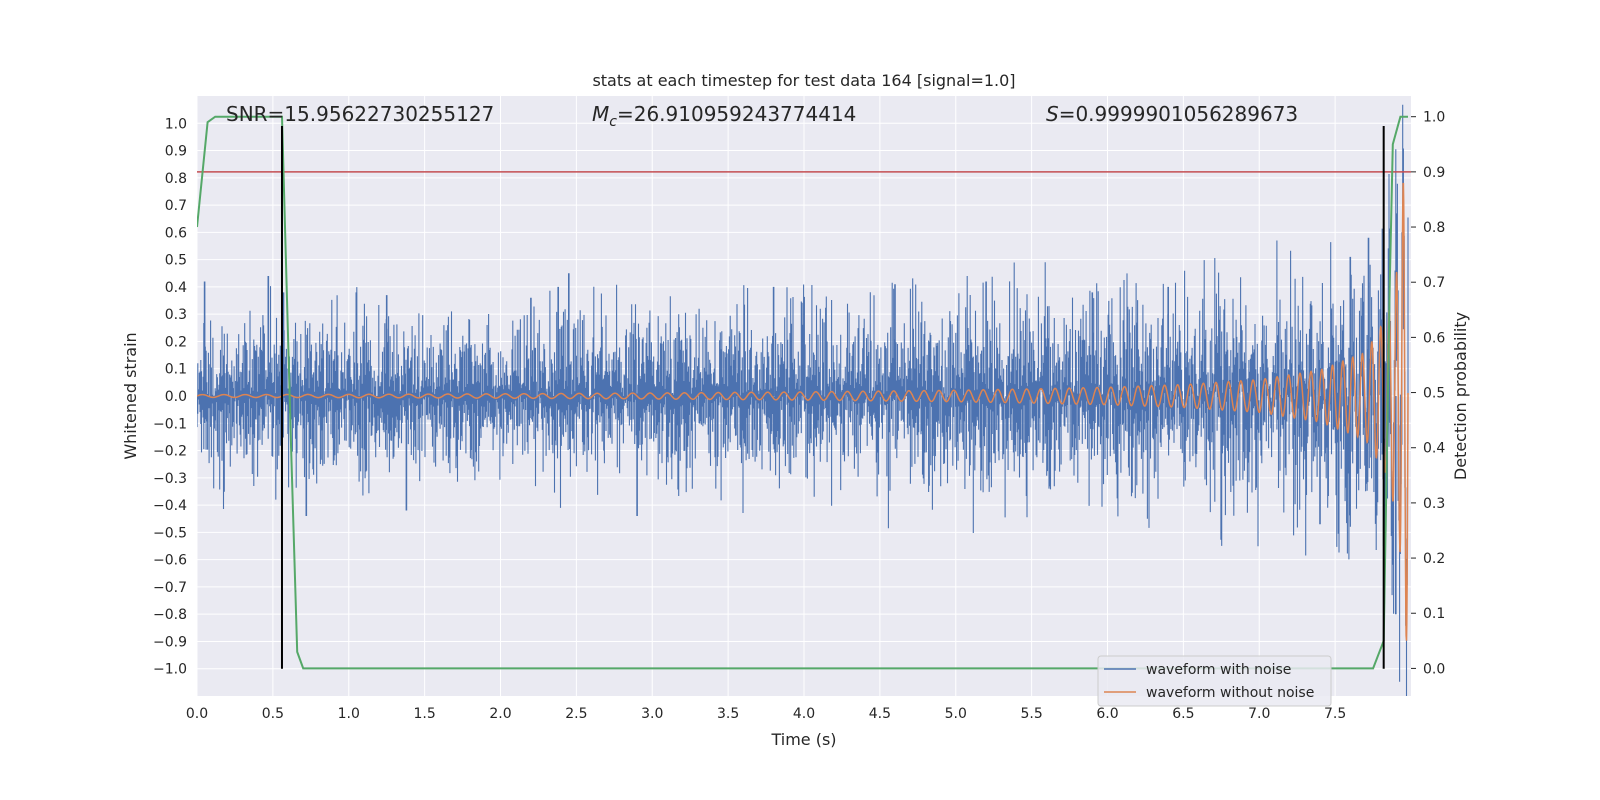 The height and width of the screenshot is (800, 1600). What do you see at coordinates (576, 714) in the screenshot?
I see `x-tick-label: 2.5` at bounding box center [576, 714].